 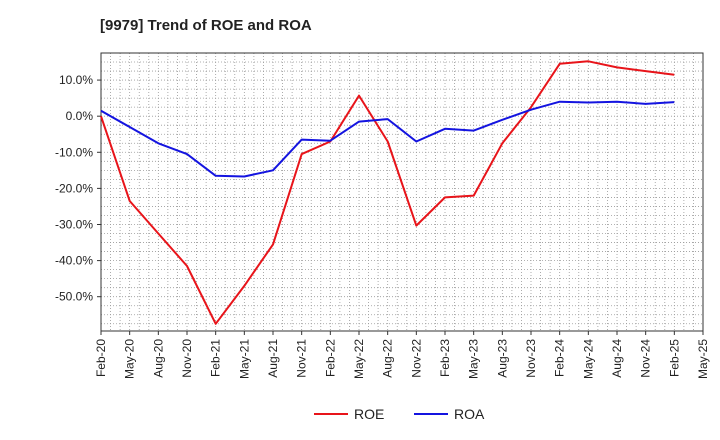 I want to click on x-tick-label: Aug-20, so click(x=158, y=358).